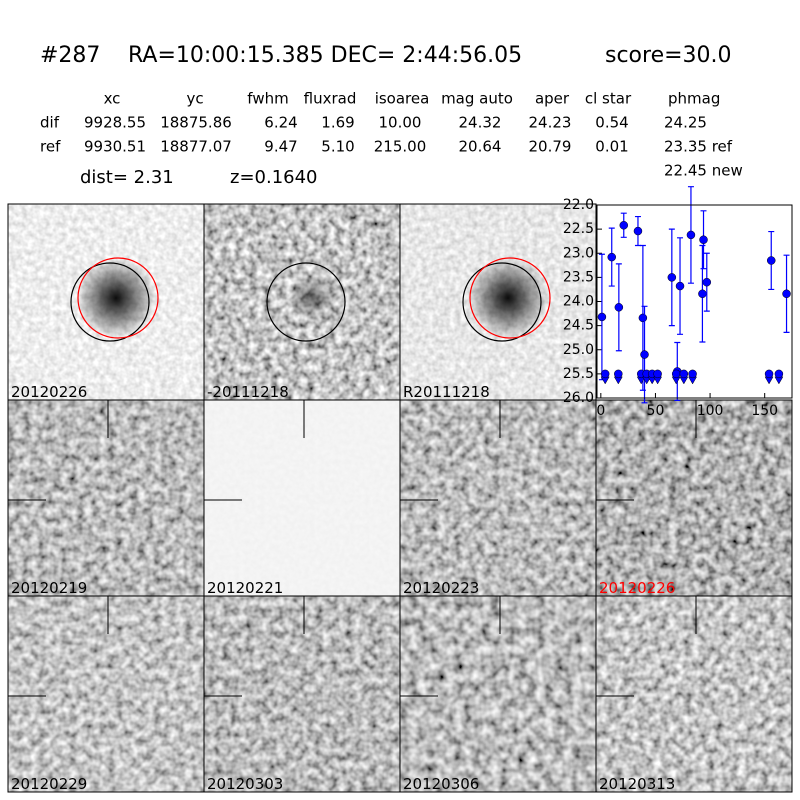  What do you see at coordinates (115, 123) in the screenshot?
I see `cell: 9928.55` at bounding box center [115, 123].